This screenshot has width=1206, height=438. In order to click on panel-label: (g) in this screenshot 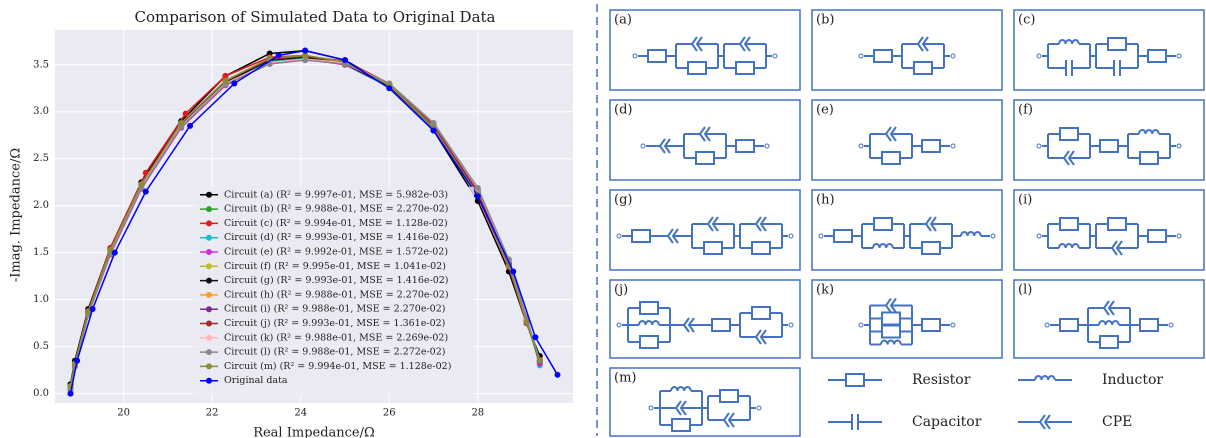, I will do `click(623, 200)`.